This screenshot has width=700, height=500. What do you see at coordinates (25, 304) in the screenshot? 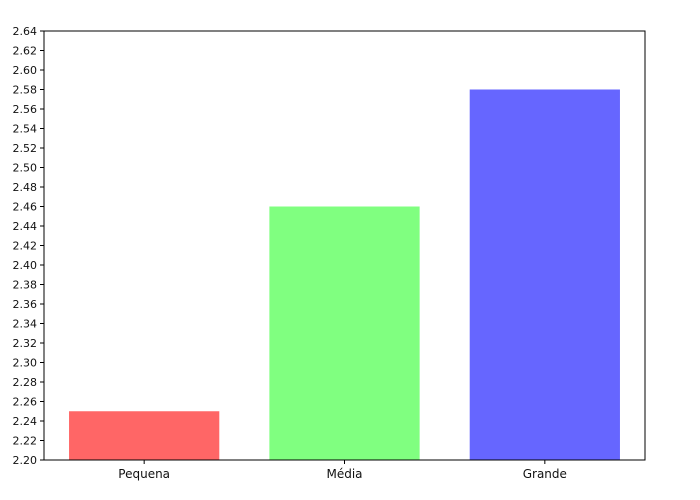
I see `y-tick-label: 2.36` at bounding box center [25, 304].